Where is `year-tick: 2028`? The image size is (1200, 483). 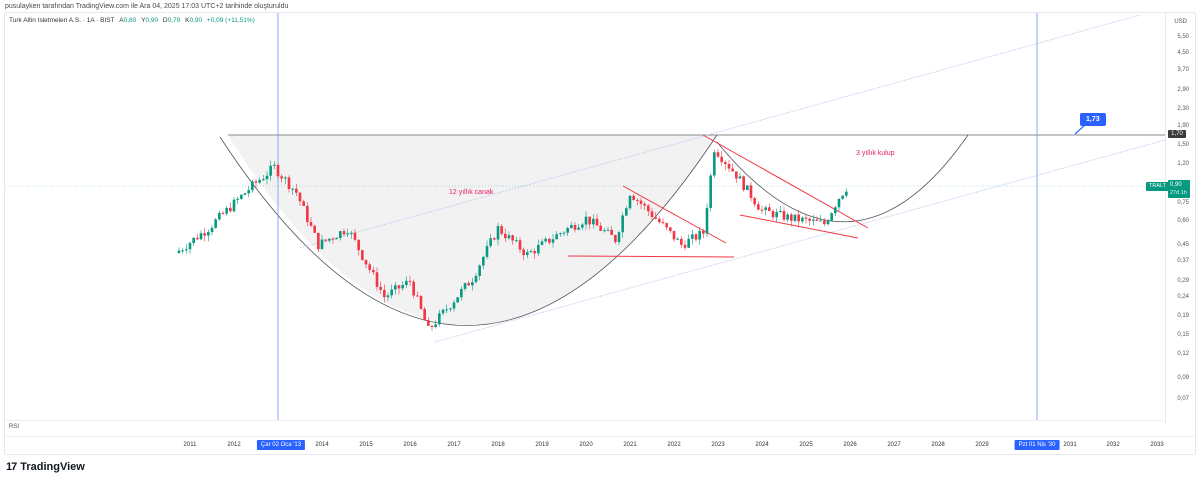 year-tick: 2028 is located at coordinates (938, 445).